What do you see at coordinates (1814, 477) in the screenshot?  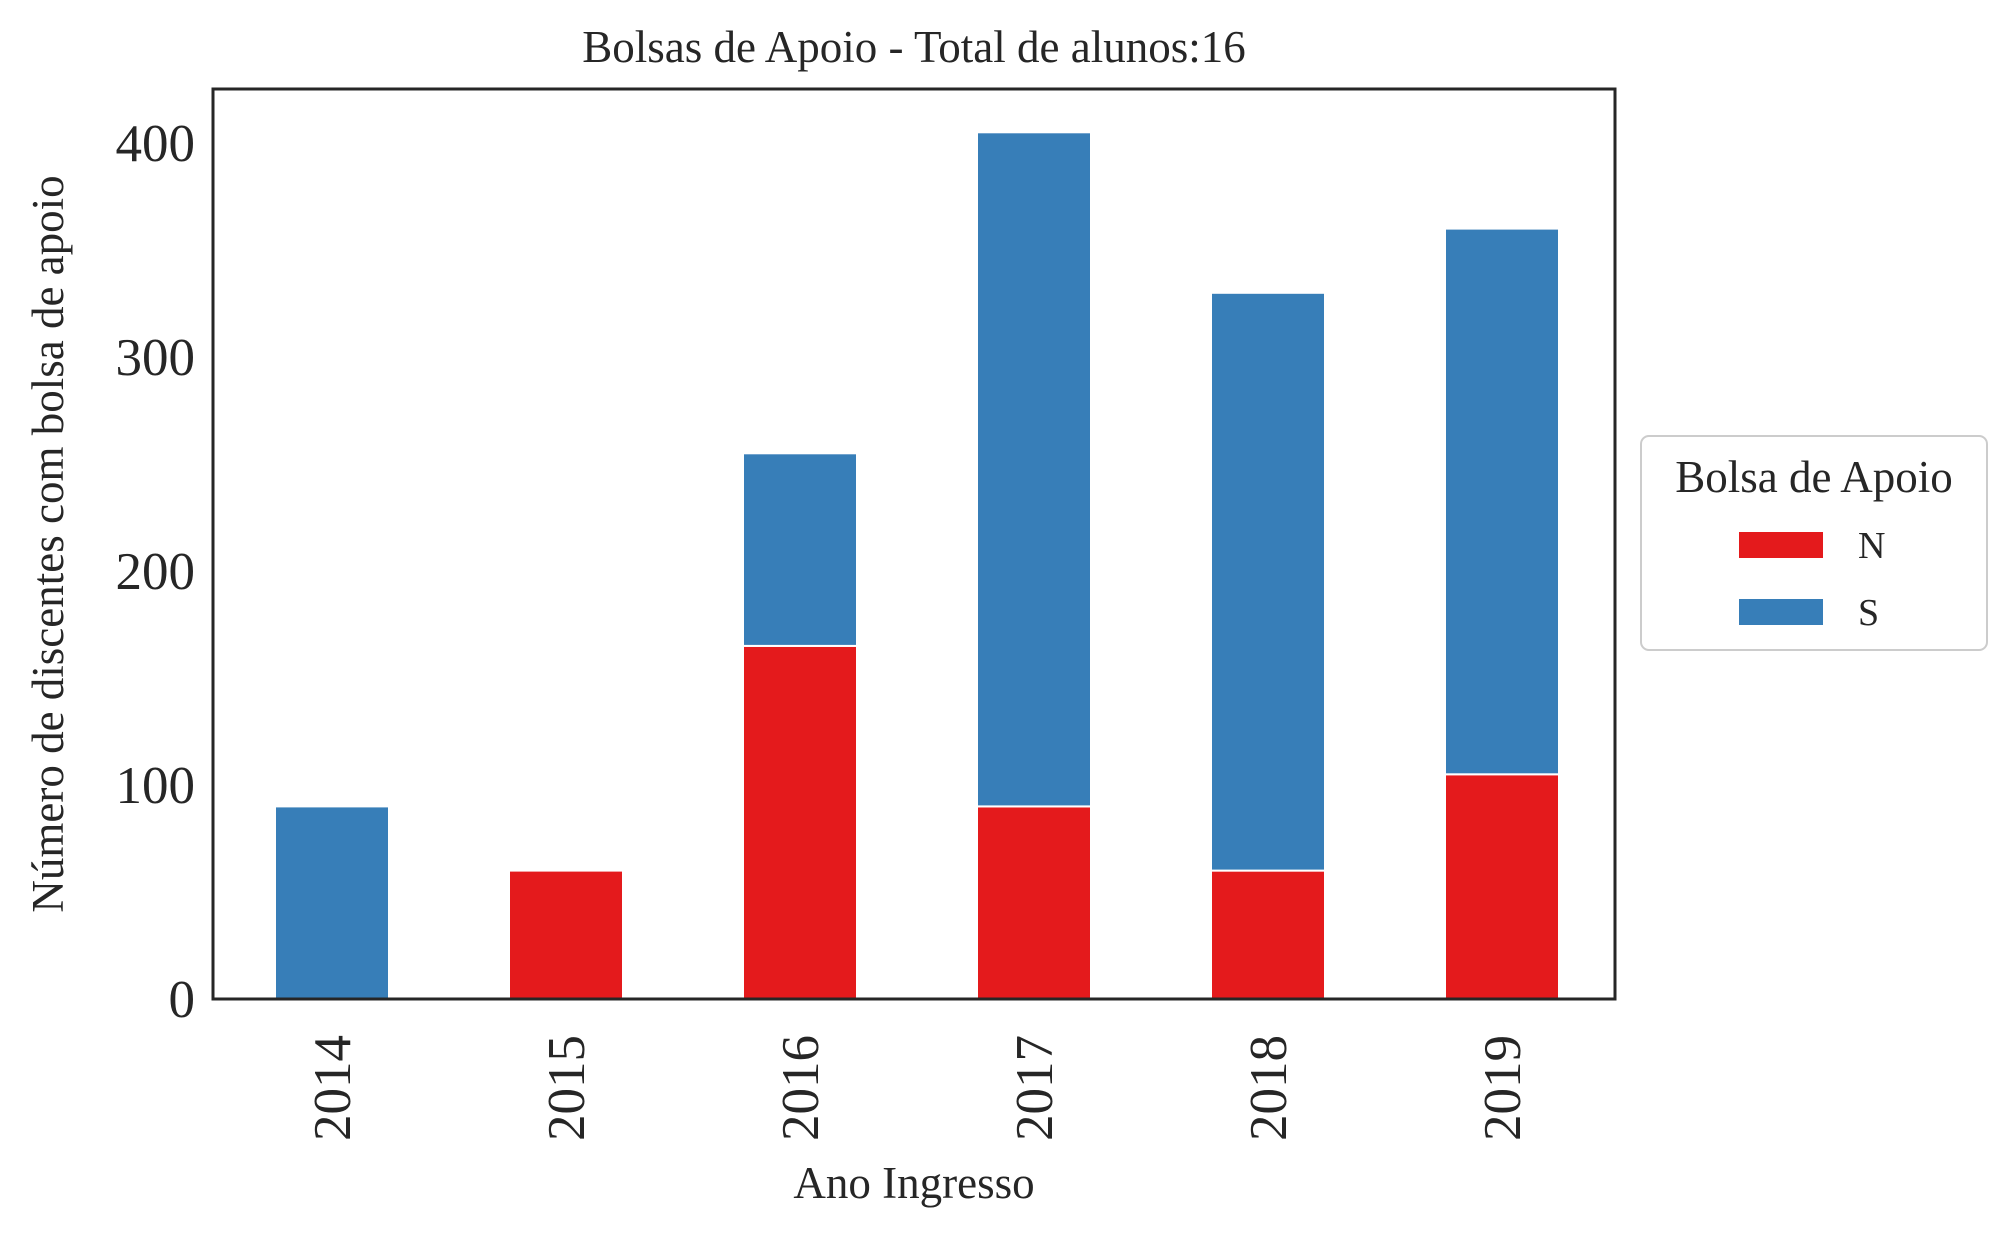 I see `legend-title: Bolsa de Apoio` at bounding box center [1814, 477].